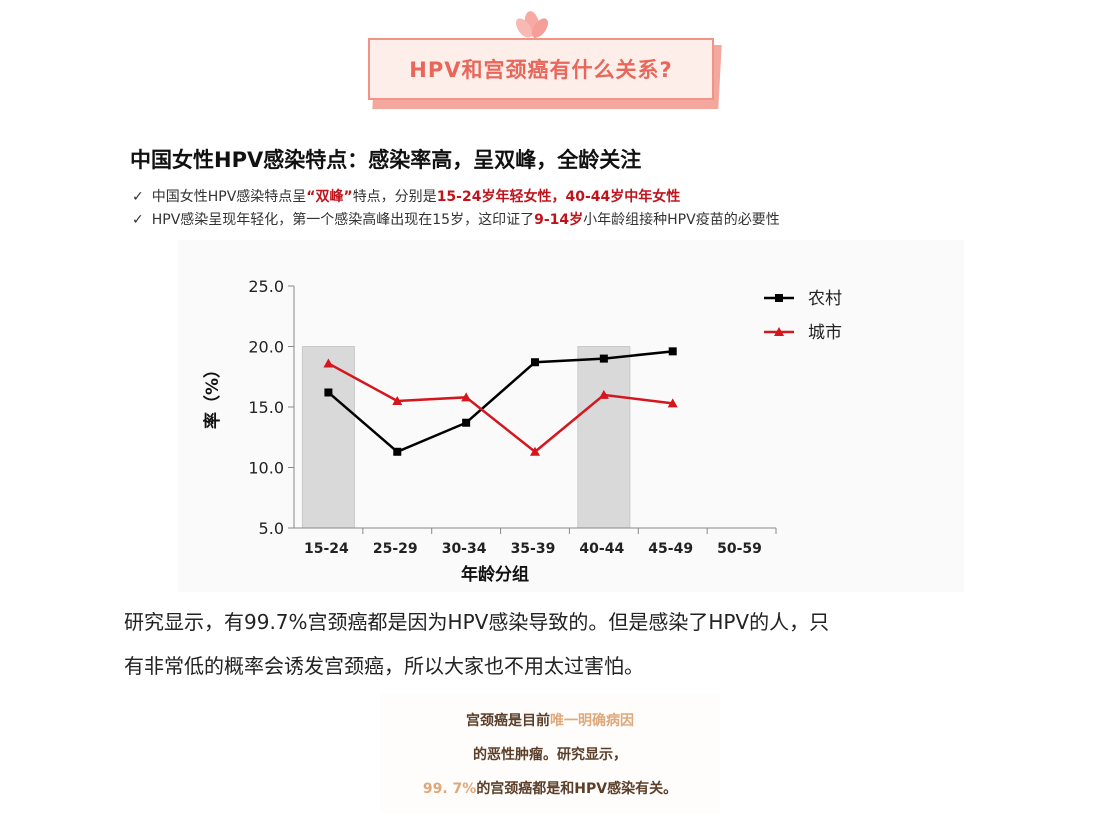 The image size is (1098, 836). What do you see at coordinates (212, 395) in the screenshot?
I see `y-axis-title: 率（%）` at bounding box center [212, 395].